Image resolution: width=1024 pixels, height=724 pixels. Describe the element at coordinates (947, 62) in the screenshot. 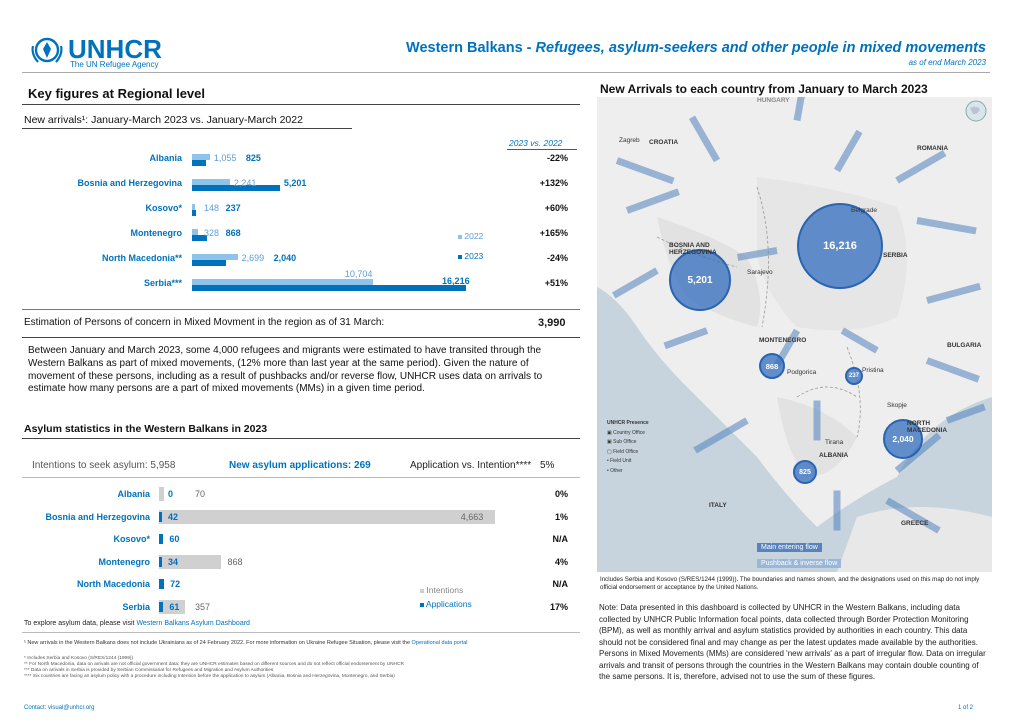

I see `page-date: as of end March 2023` at that location.